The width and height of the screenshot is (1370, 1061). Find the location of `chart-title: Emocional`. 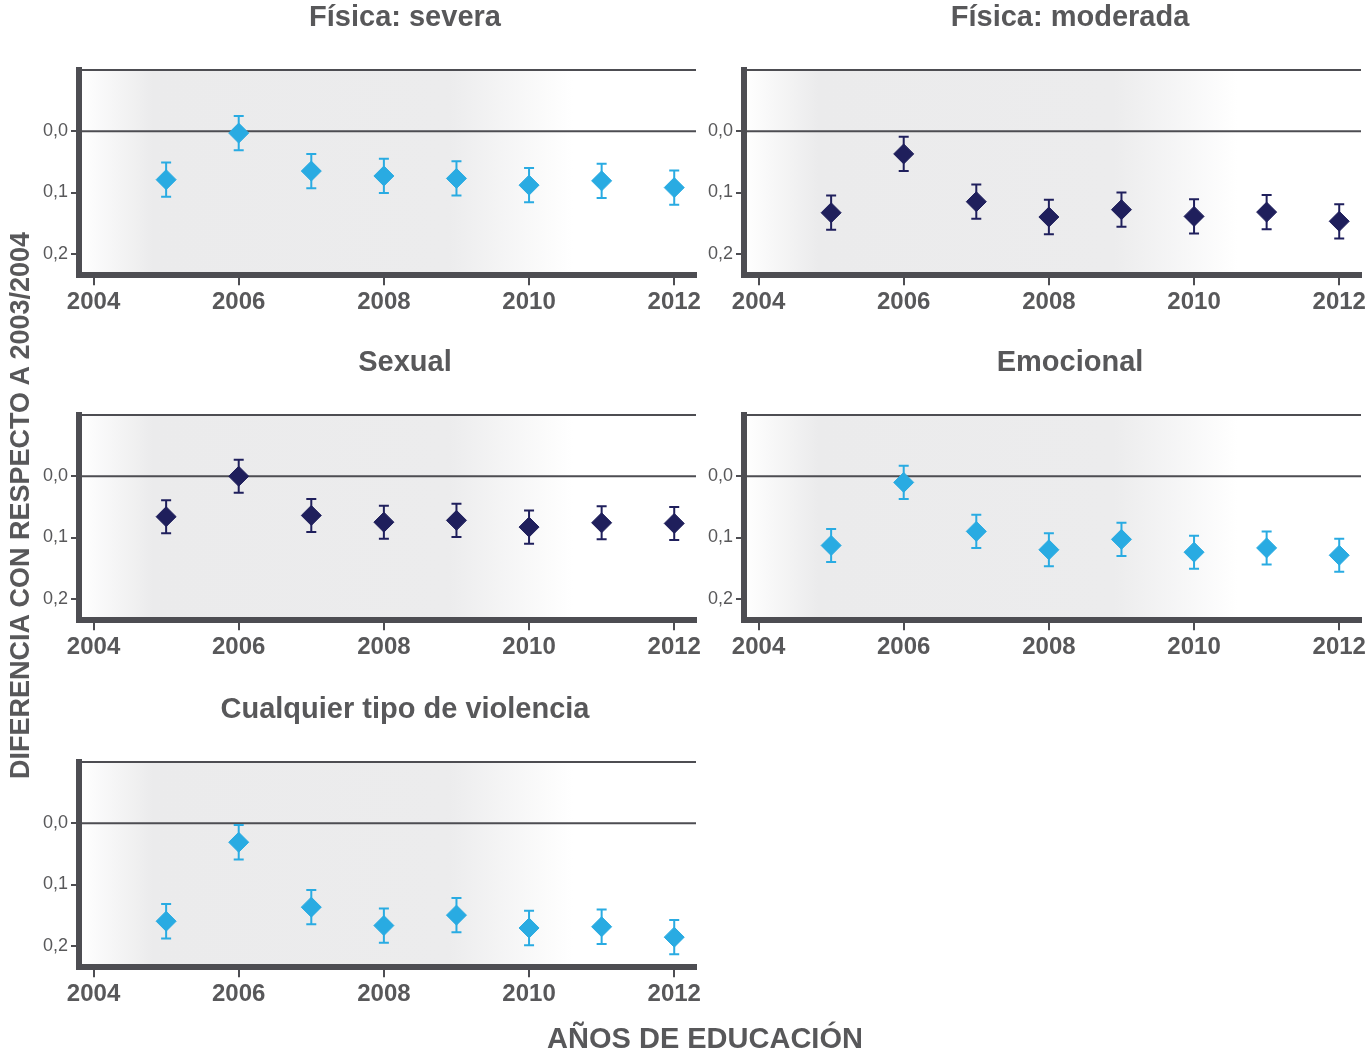

chart-title: Emocional is located at coordinates (1070, 361).